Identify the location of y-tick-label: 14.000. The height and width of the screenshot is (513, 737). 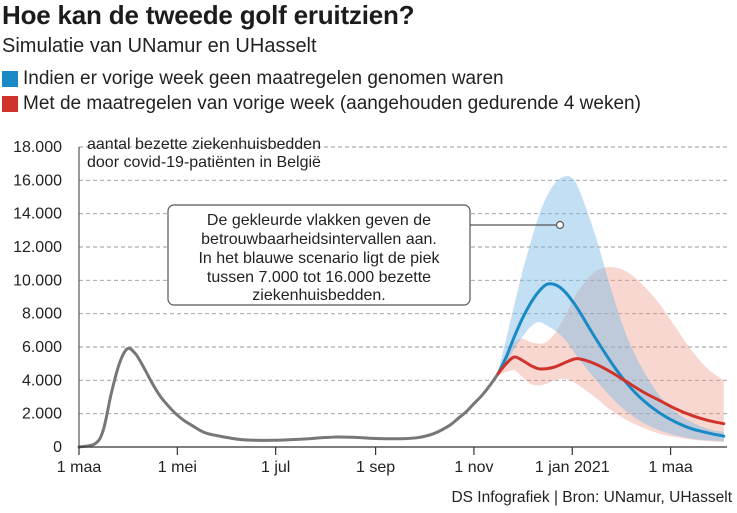
(37, 214).